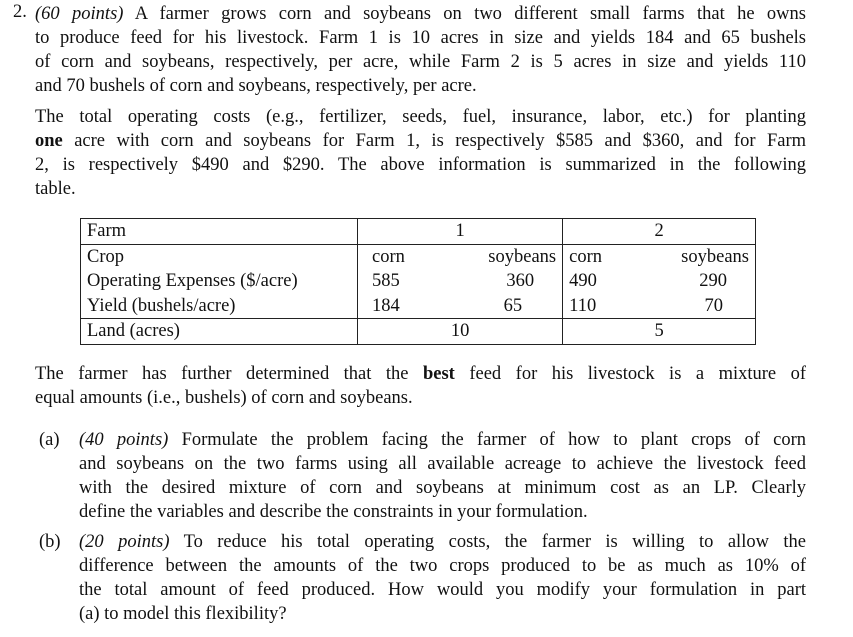 The image size is (853, 637). What do you see at coordinates (49, 440) in the screenshot?
I see `part-label: (a)` at bounding box center [49, 440].